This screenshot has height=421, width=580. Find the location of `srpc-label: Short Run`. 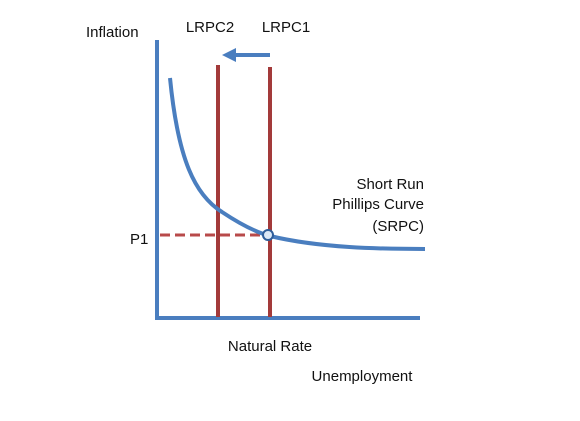

srpc-label: Short Run is located at coordinates (390, 184).